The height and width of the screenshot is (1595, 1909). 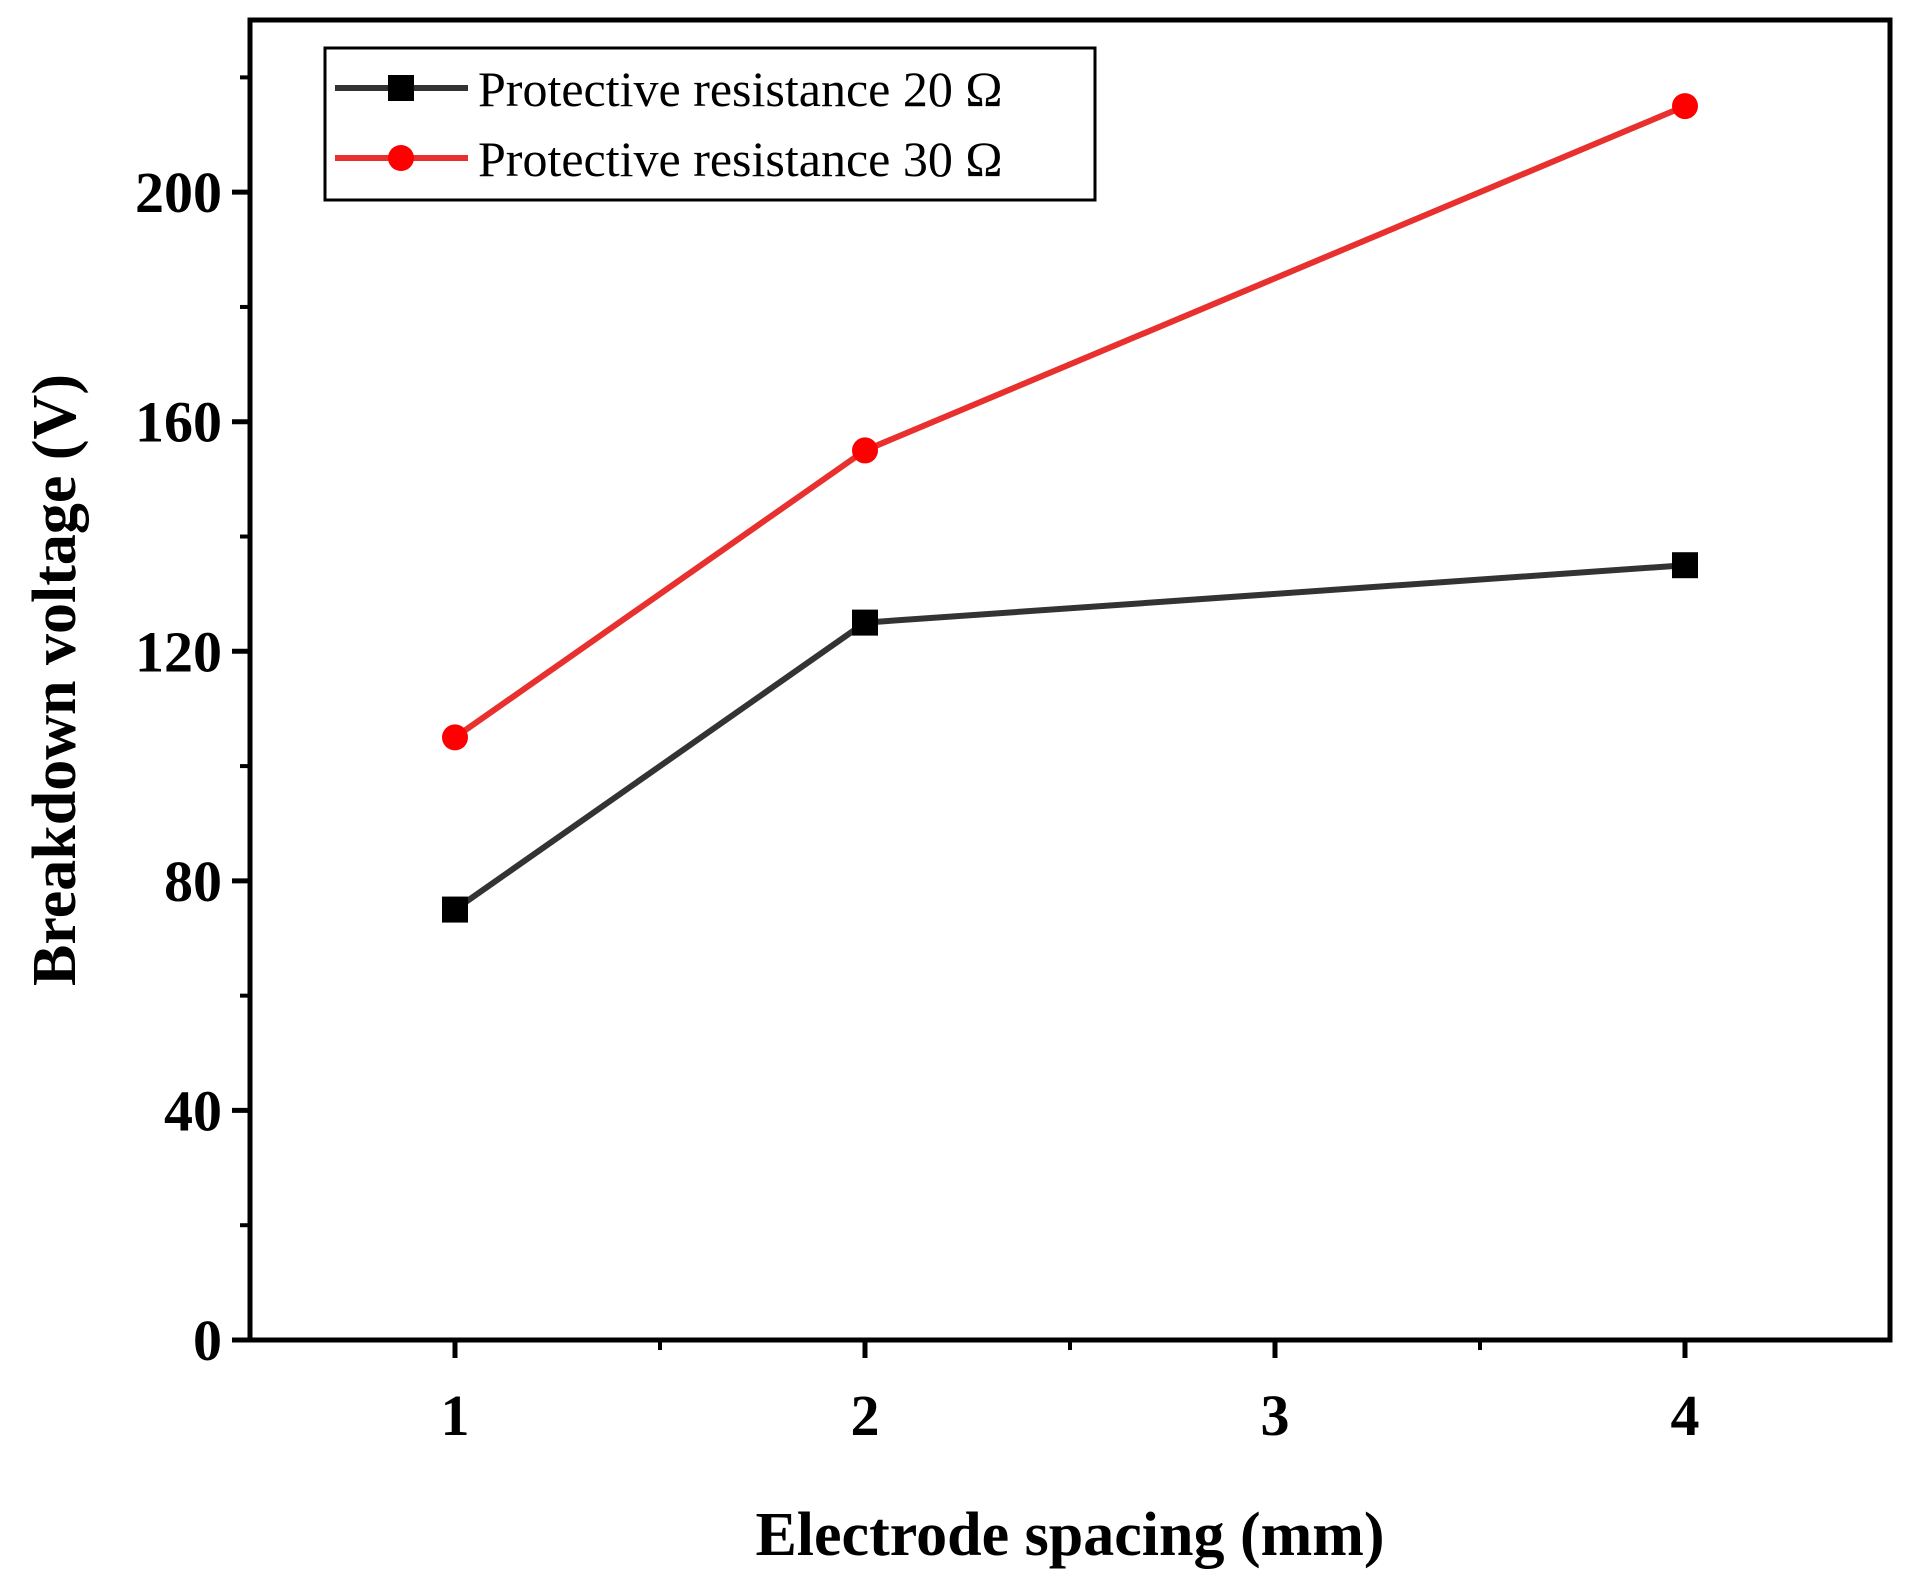 I want to click on legend-label-series-2: Protective resistance 30 Ω, so click(x=740, y=159).